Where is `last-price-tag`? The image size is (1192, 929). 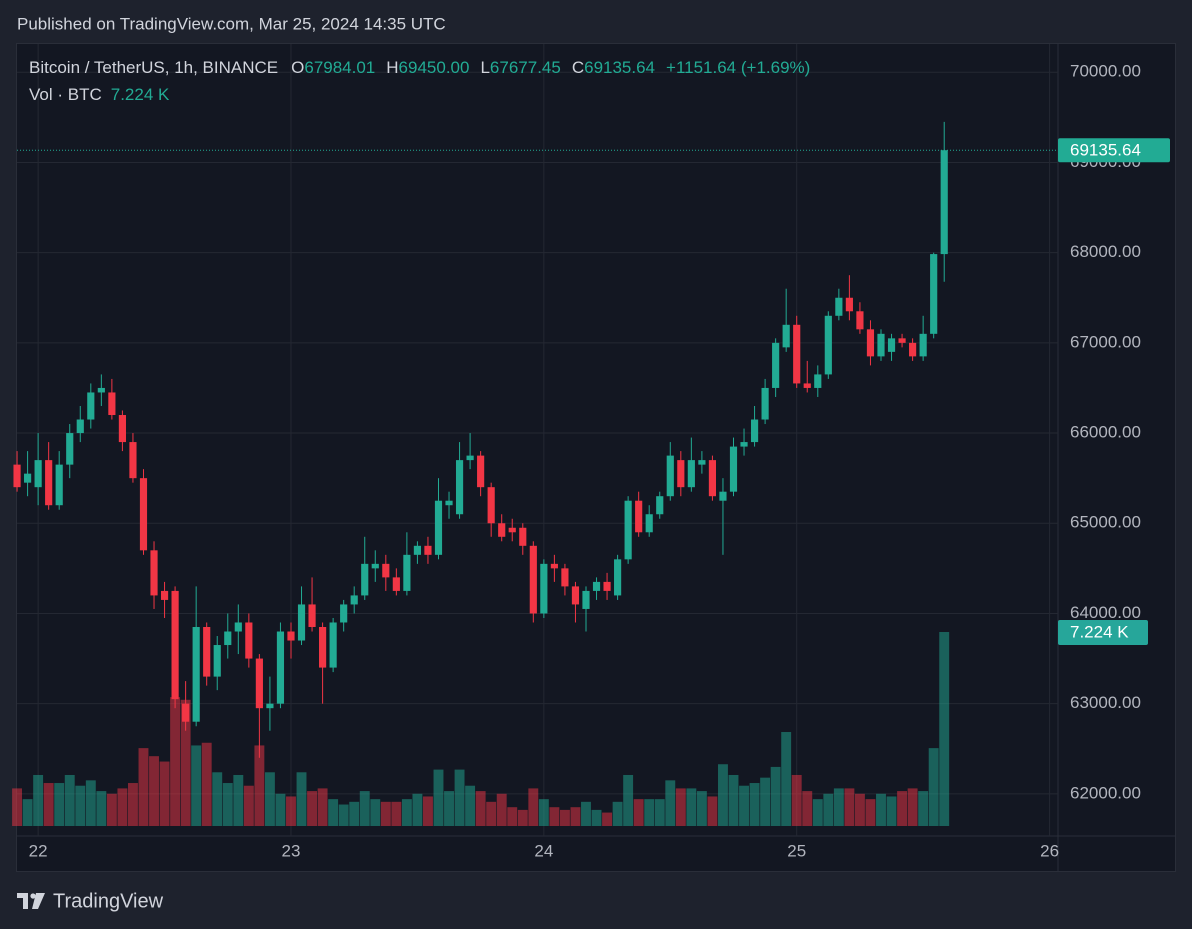 last-price-tag is located at coordinates (1114, 150).